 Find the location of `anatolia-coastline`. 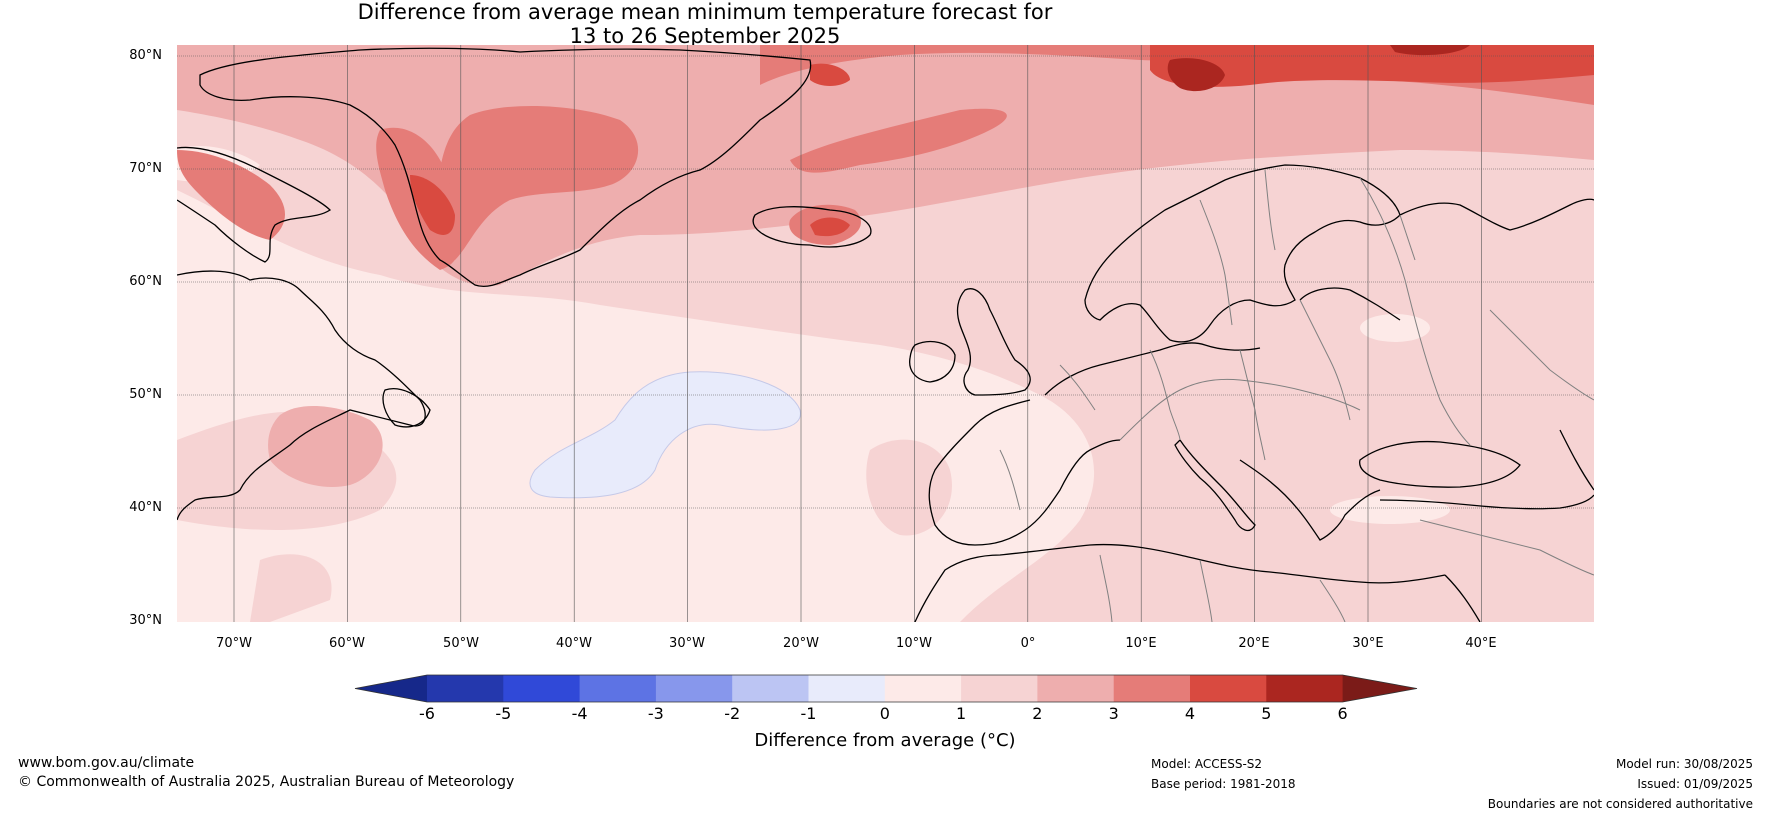

anatolia-coastline is located at coordinates (1486, 502).